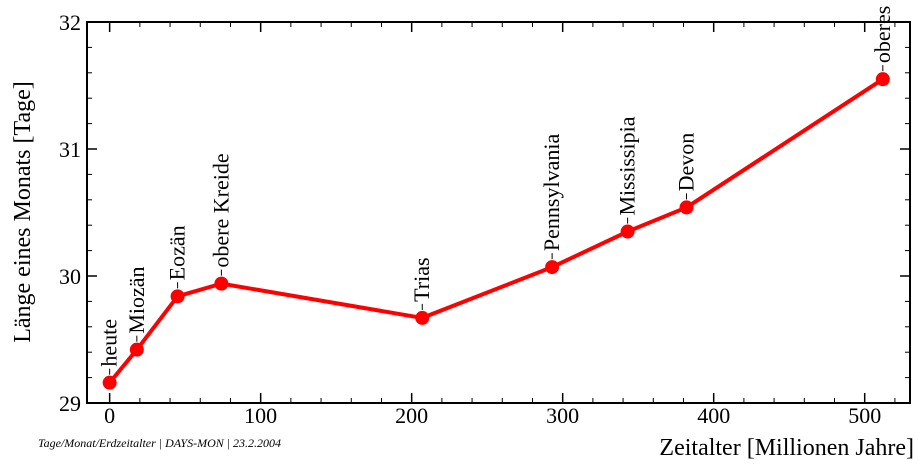  Describe the element at coordinates (177, 252) in the screenshot. I see `data-point-label: Eozän` at that location.